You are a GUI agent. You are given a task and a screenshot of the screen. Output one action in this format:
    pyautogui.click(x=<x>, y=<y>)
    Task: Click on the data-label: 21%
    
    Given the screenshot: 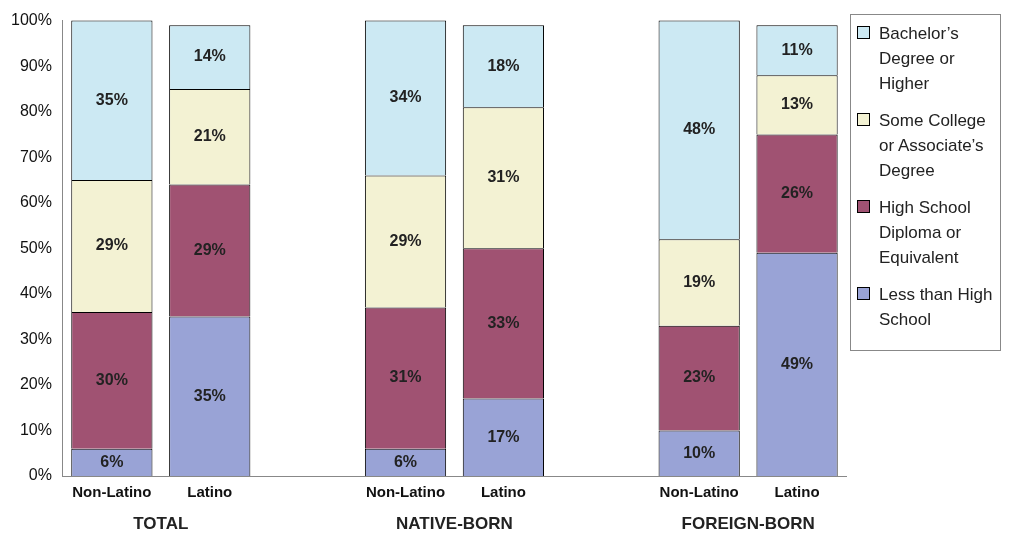 What is the action you would take?
    pyautogui.click(x=209, y=136)
    